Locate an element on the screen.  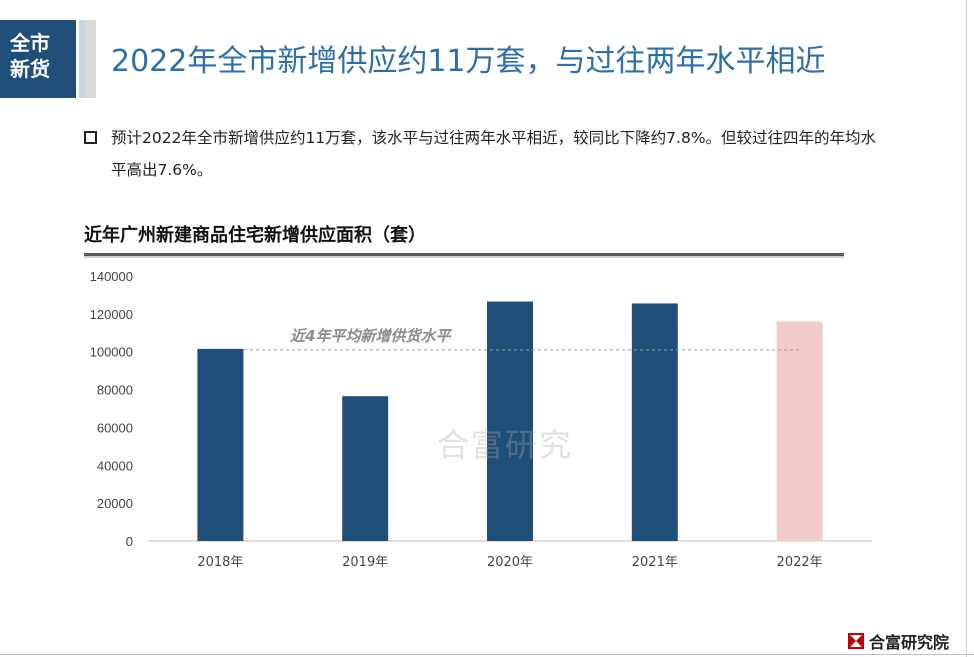
y-tick-label: 80000 is located at coordinates (115, 390).